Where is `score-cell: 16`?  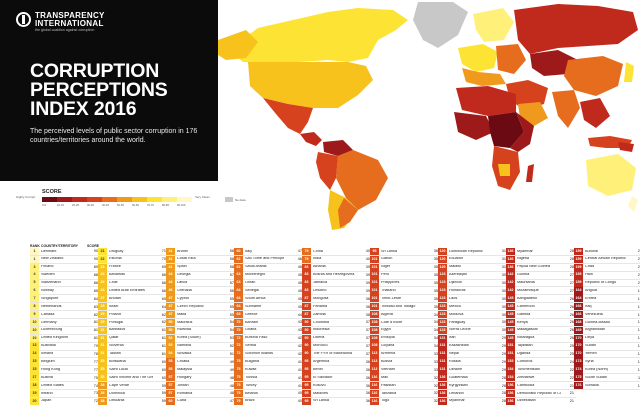
score-cell: 16 is located at coordinates (638, 322).